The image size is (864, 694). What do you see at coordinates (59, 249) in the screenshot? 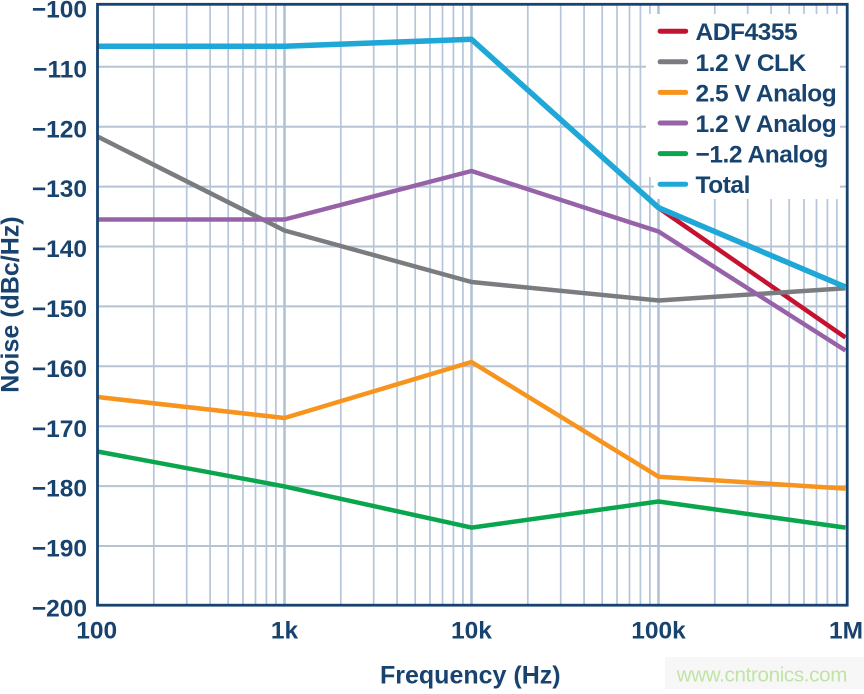
I see `svg-text: −140` at bounding box center [59, 249].